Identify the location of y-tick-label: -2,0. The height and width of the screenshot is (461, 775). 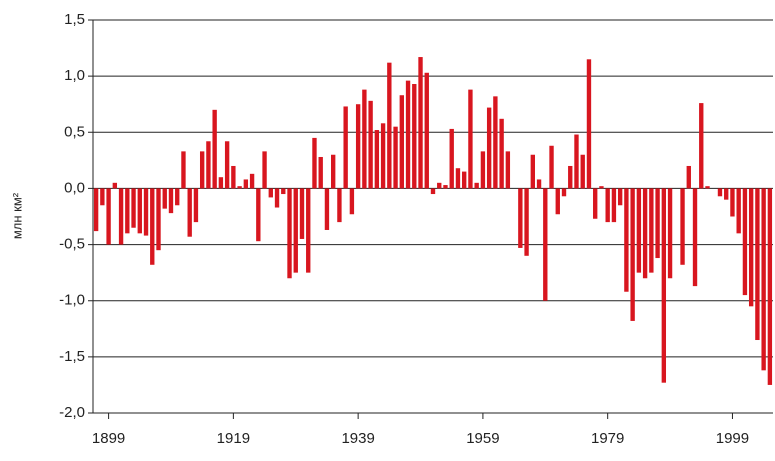
(72, 412).